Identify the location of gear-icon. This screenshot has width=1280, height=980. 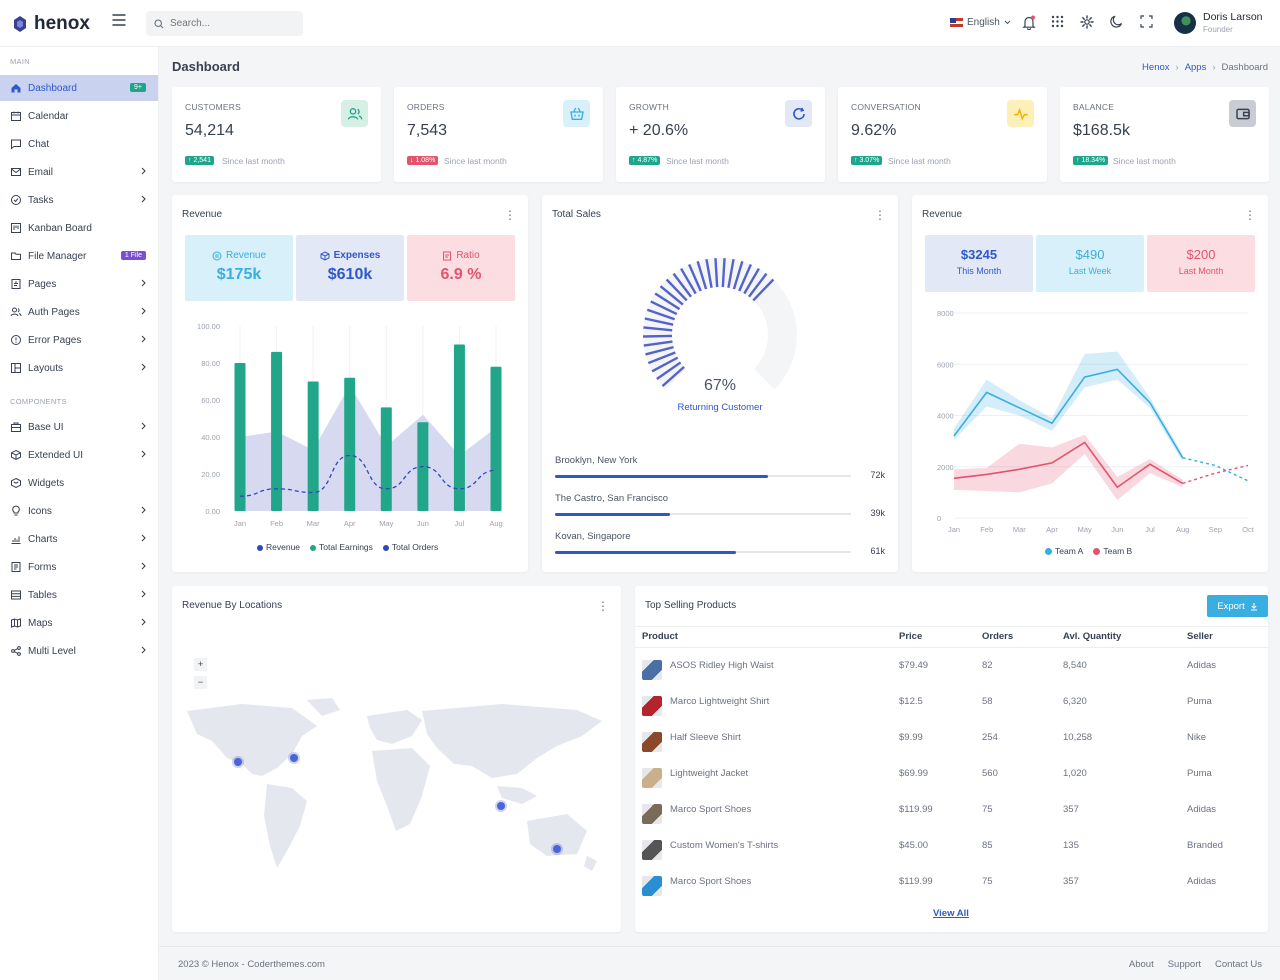
(1087, 22).